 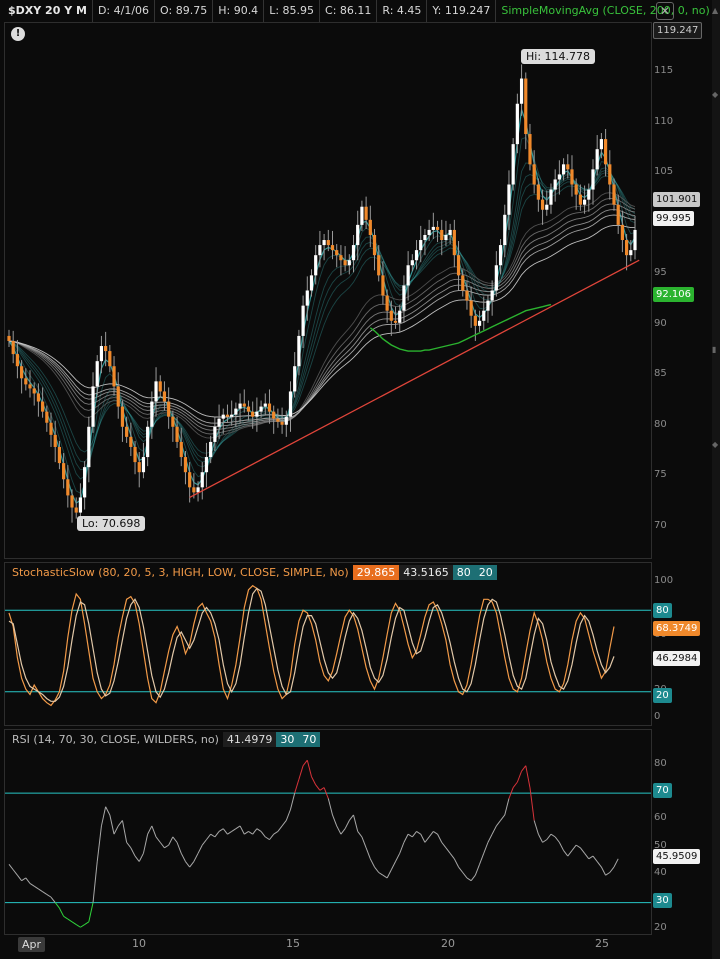 I want to click on time-axis: Apr 10 15 20 25, so click(x=328, y=947).